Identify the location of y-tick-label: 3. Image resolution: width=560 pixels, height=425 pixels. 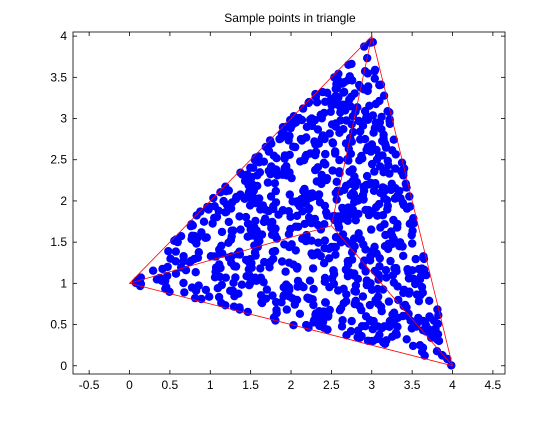
(63, 119).